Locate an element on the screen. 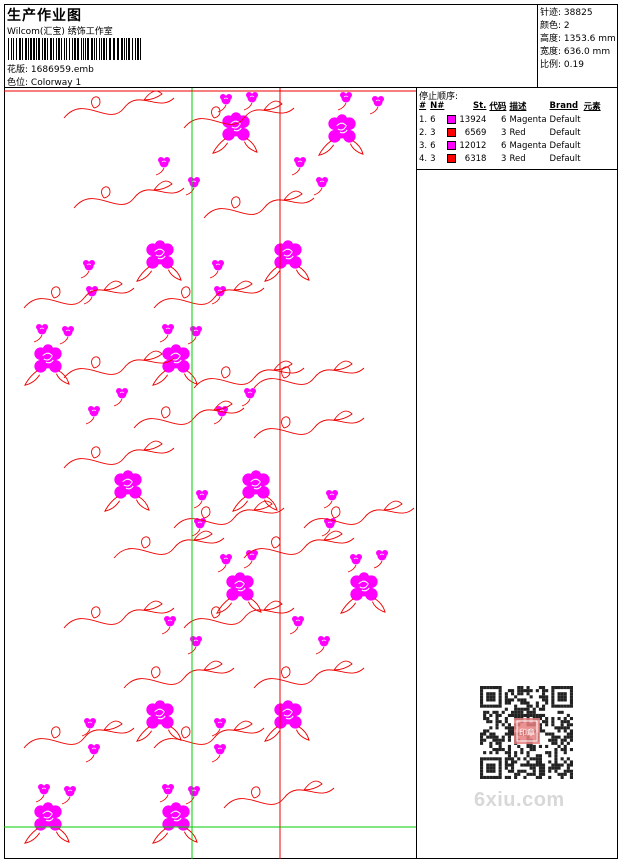 The image size is (620, 861). watermark-brand: 6xiu.com is located at coordinates (519, 800).